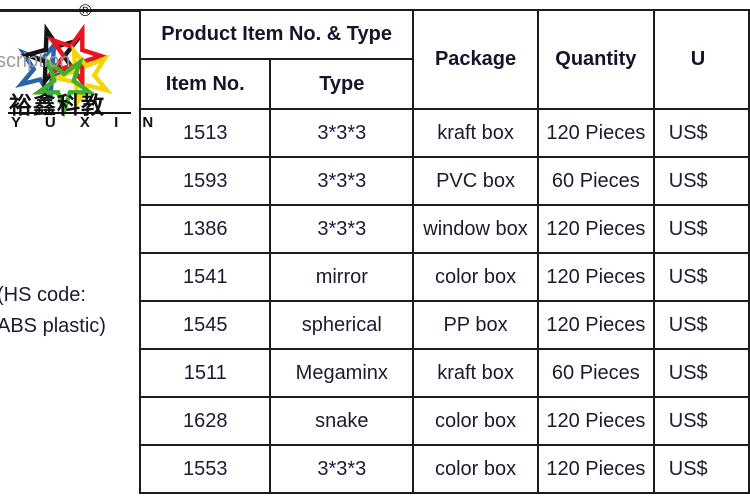  Describe the element at coordinates (69, 113) in the screenshot. I see `logo-underline` at that location.